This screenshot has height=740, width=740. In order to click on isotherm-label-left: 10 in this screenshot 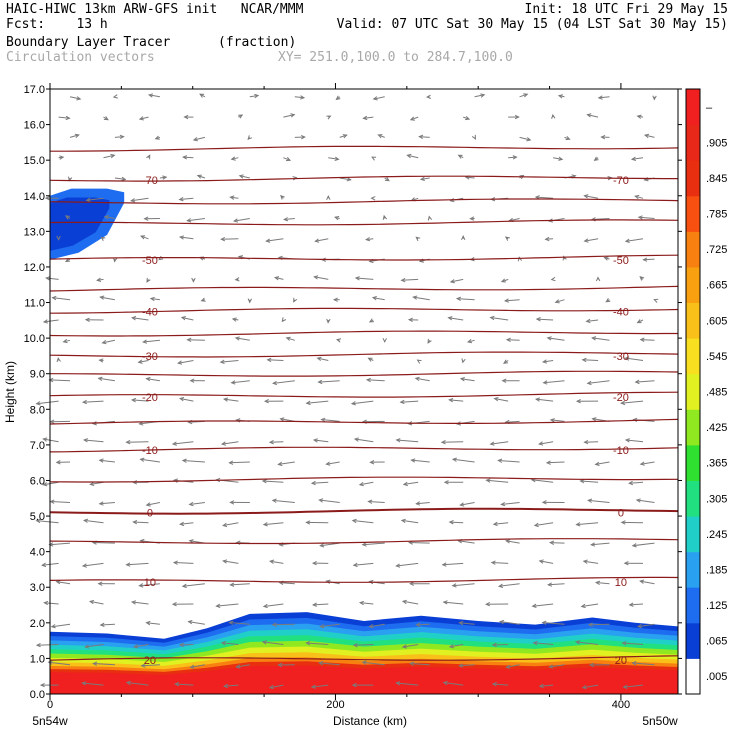, I will do `click(150, 583)`.